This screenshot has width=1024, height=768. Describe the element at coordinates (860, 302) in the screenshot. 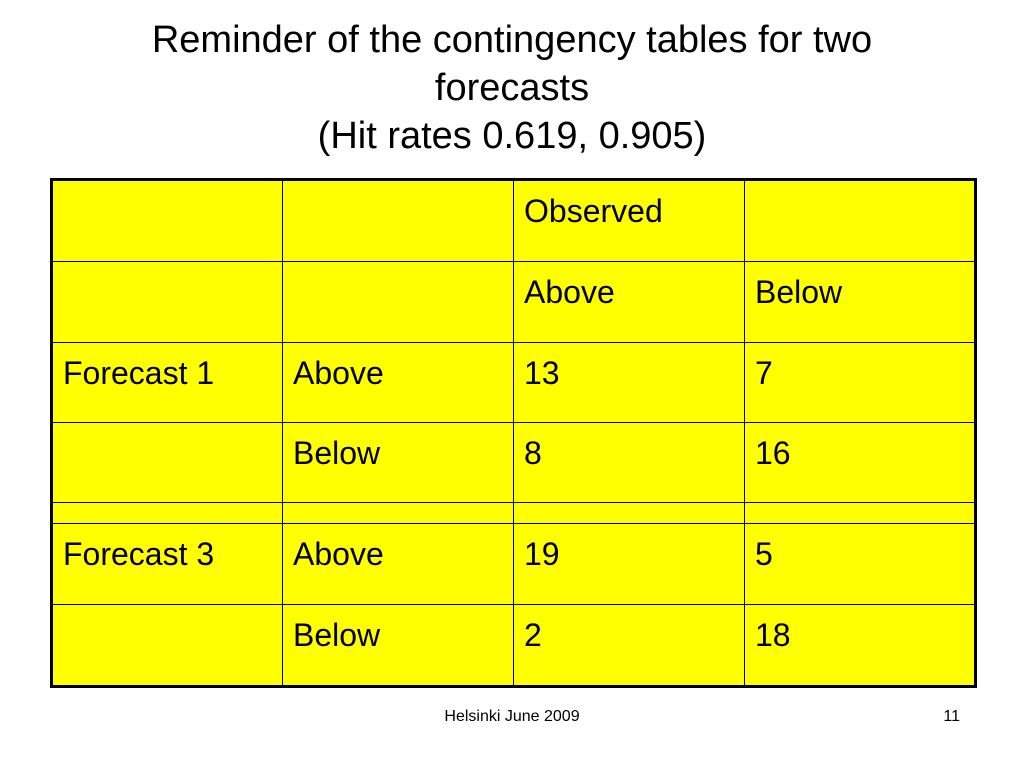

I see `observed-below-cell: Below` at that location.